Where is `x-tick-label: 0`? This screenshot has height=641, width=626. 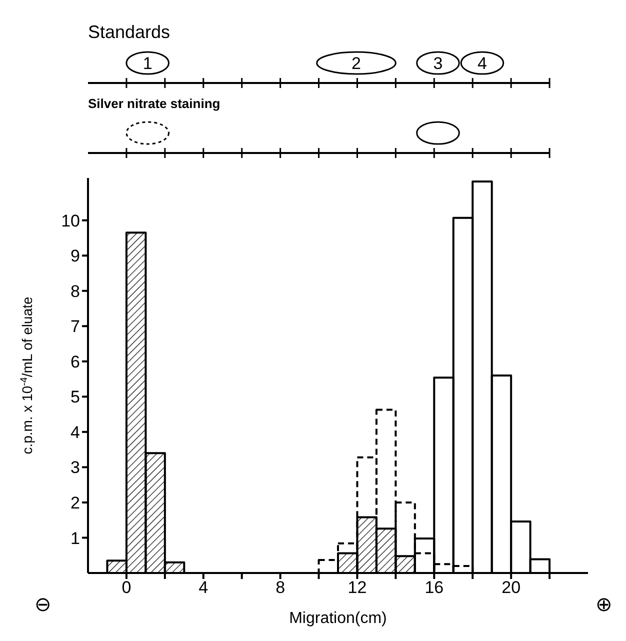
x-tick-label: 0 is located at coordinates (127, 588).